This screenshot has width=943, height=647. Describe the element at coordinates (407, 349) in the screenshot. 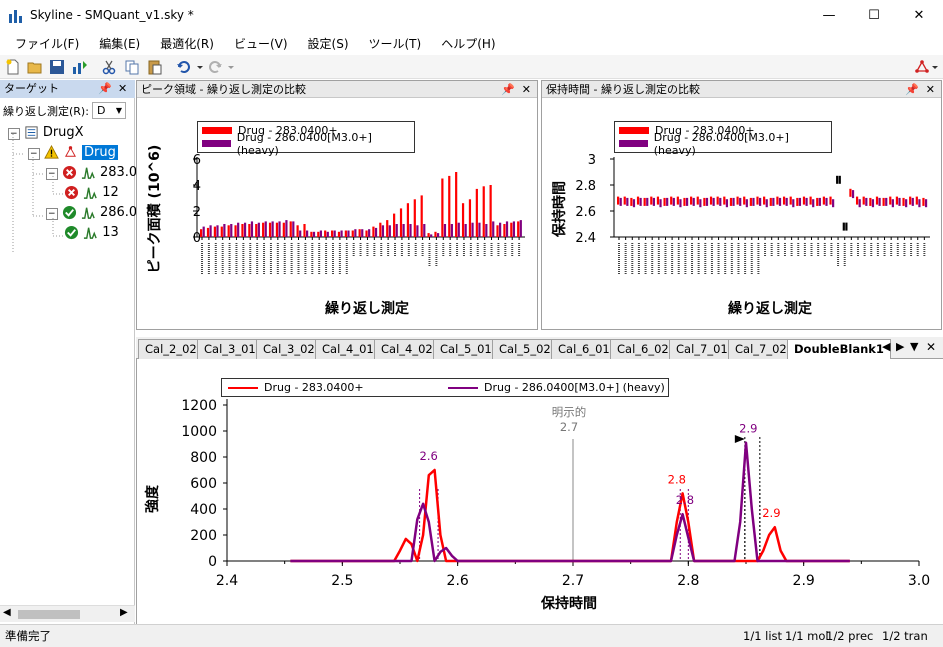

I see `tab-cal-4-02: Cal_4_02` at that location.